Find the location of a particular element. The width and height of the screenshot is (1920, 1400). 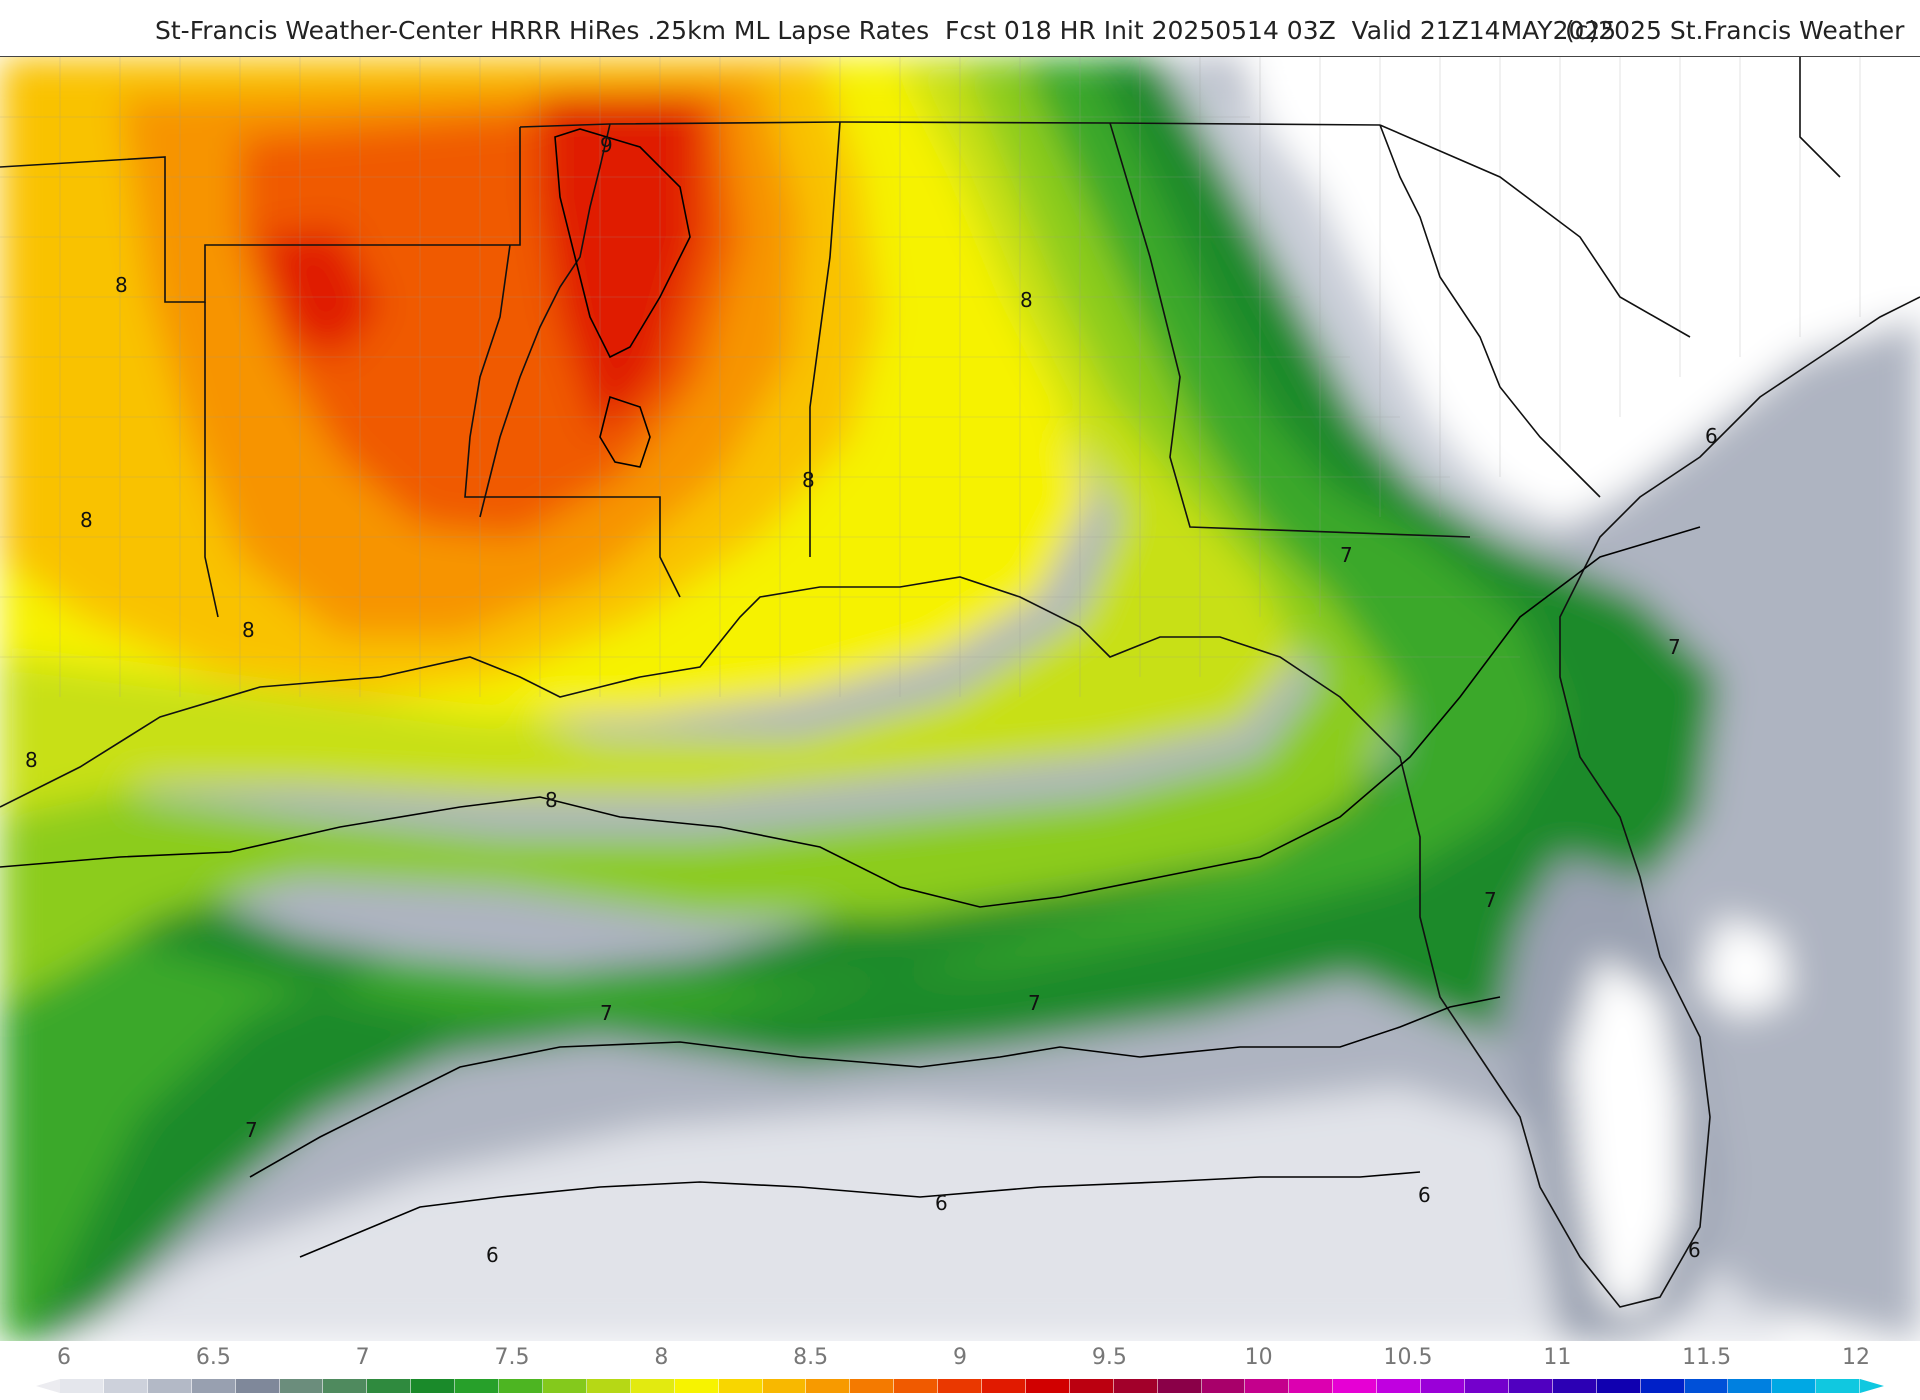

colorbar is located at coordinates (960, 1386).